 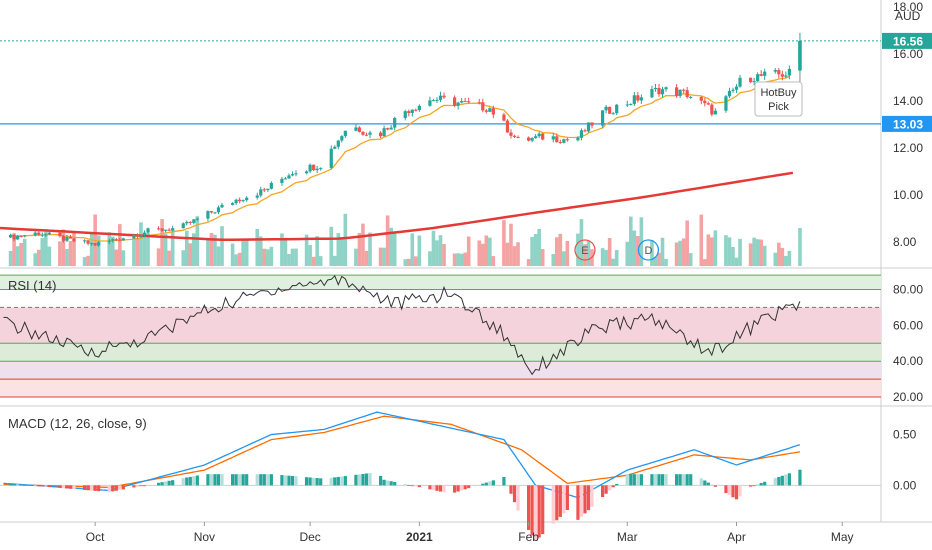 What do you see at coordinates (800, 247) in the screenshot?
I see `volume-bar-last` at bounding box center [800, 247].